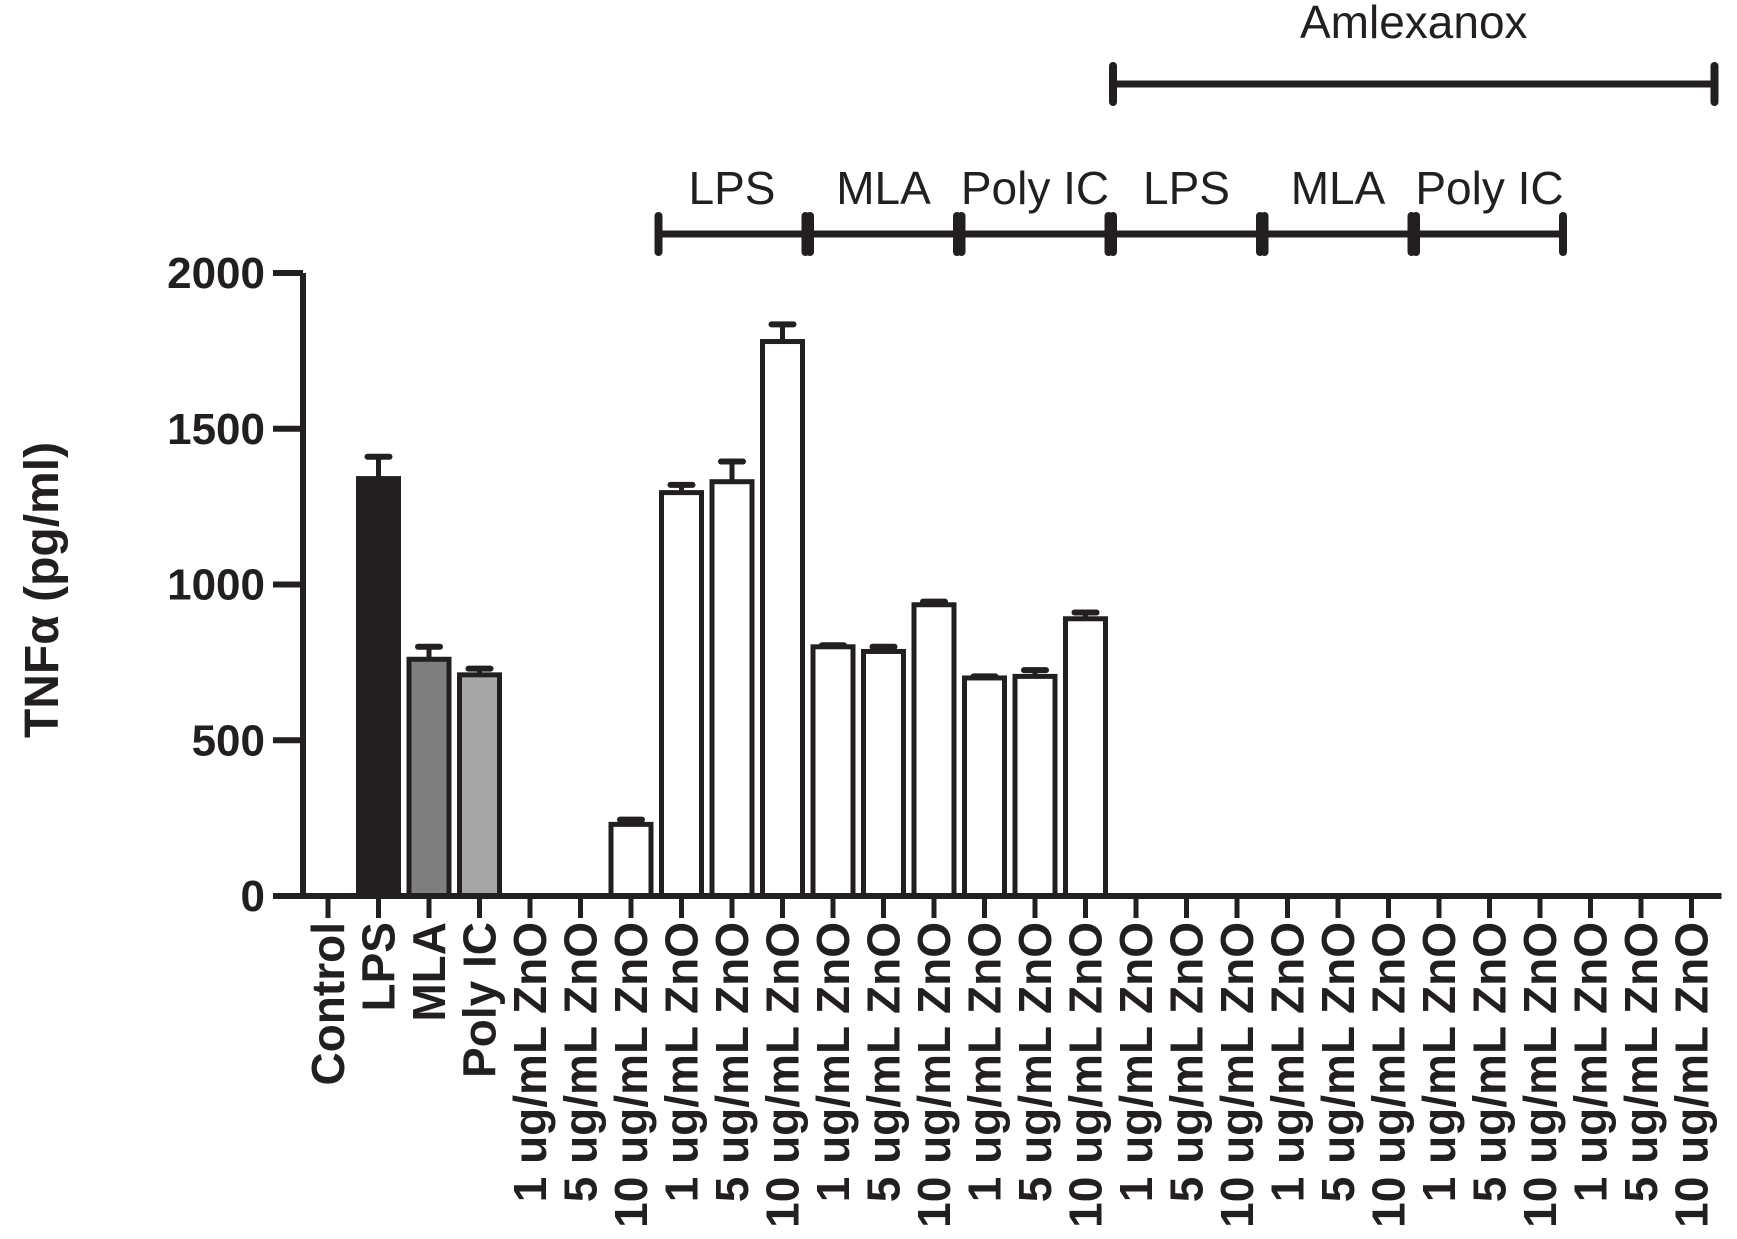 The width and height of the screenshot is (1737, 1239). I want to click on y-tick-label: 0, so click(253, 896).